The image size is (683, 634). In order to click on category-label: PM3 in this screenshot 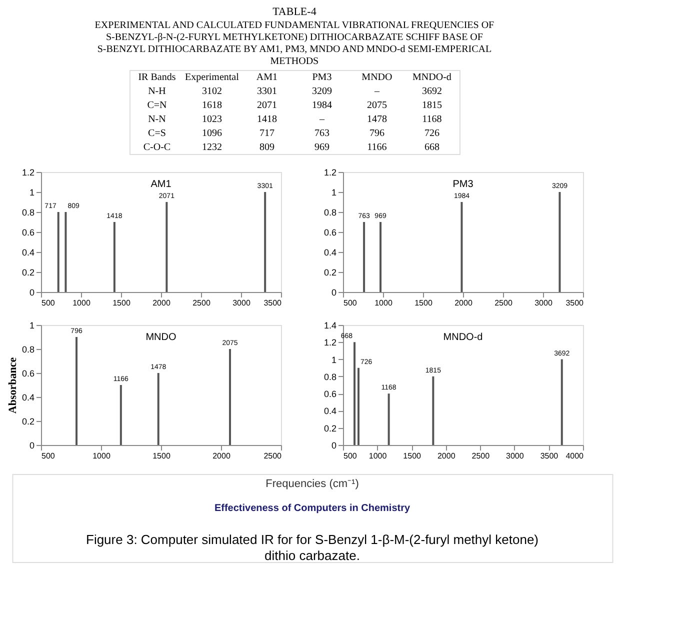, I will do `click(322, 77)`.